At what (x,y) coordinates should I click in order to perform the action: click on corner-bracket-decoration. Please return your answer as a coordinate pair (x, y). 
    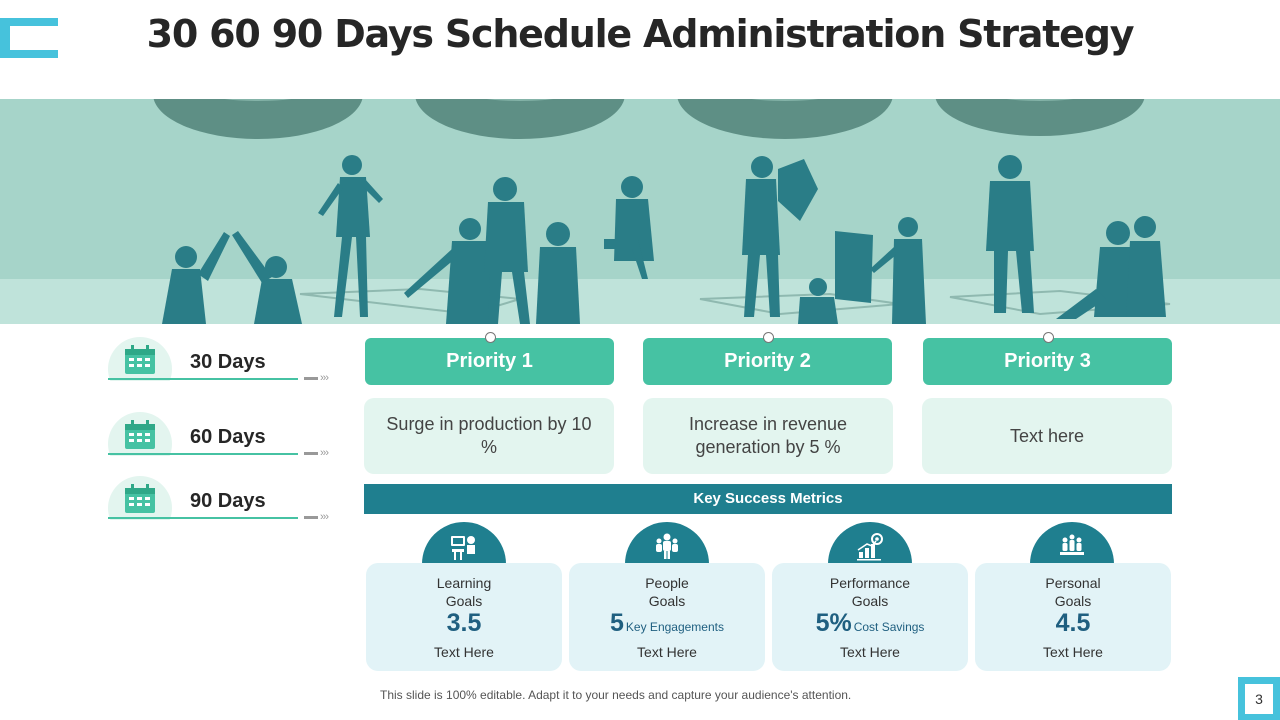
    Looking at the image, I should click on (29, 38).